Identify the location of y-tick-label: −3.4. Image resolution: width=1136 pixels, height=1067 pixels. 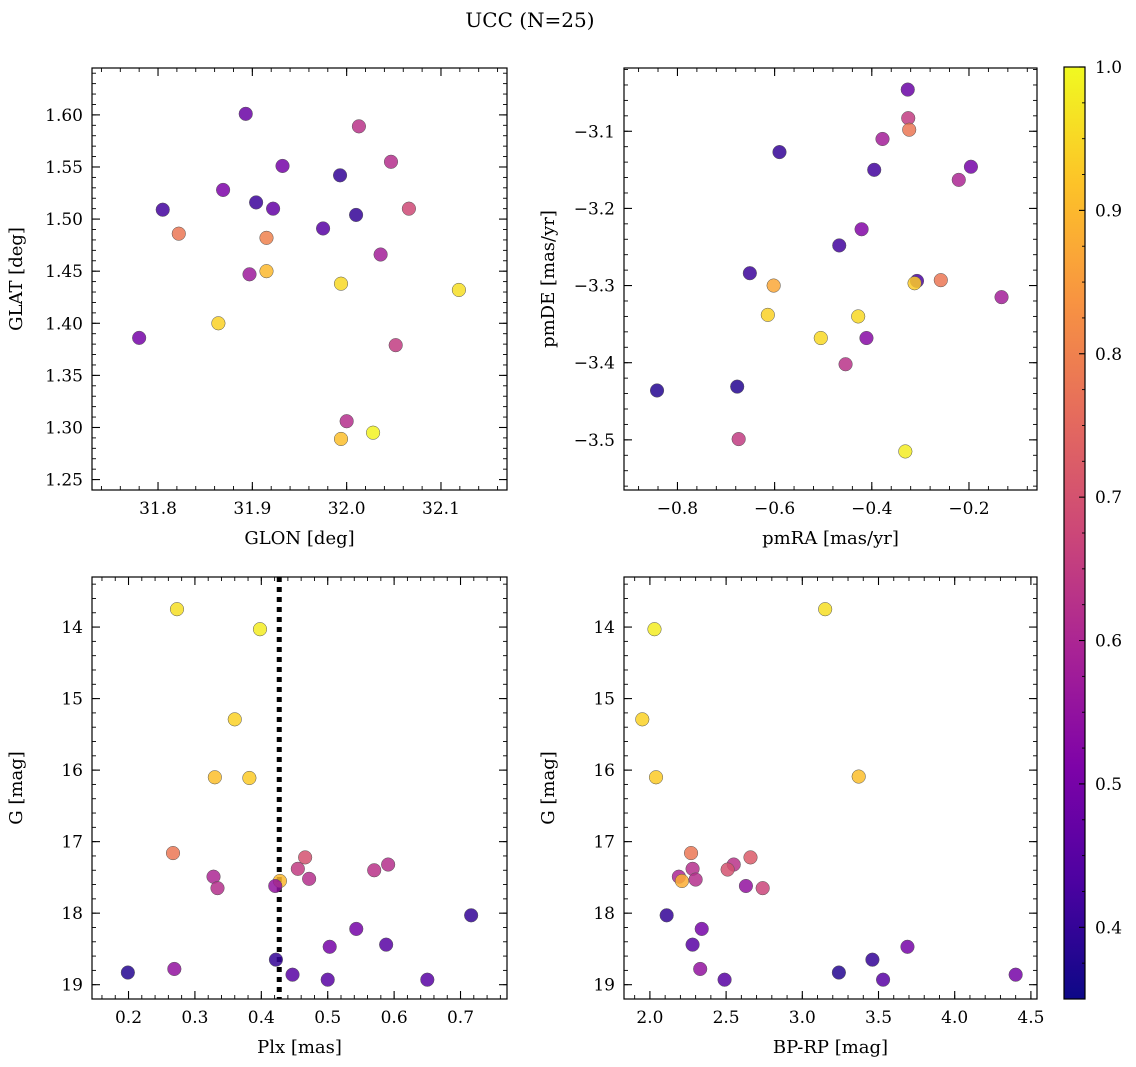
(594, 364).